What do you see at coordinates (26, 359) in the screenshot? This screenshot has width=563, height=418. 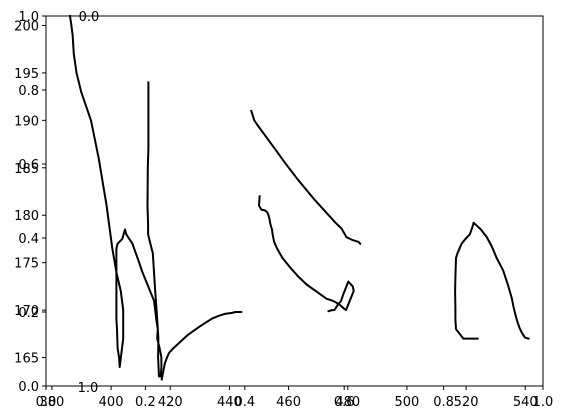 I see `y-tick-label: 165` at bounding box center [26, 359].